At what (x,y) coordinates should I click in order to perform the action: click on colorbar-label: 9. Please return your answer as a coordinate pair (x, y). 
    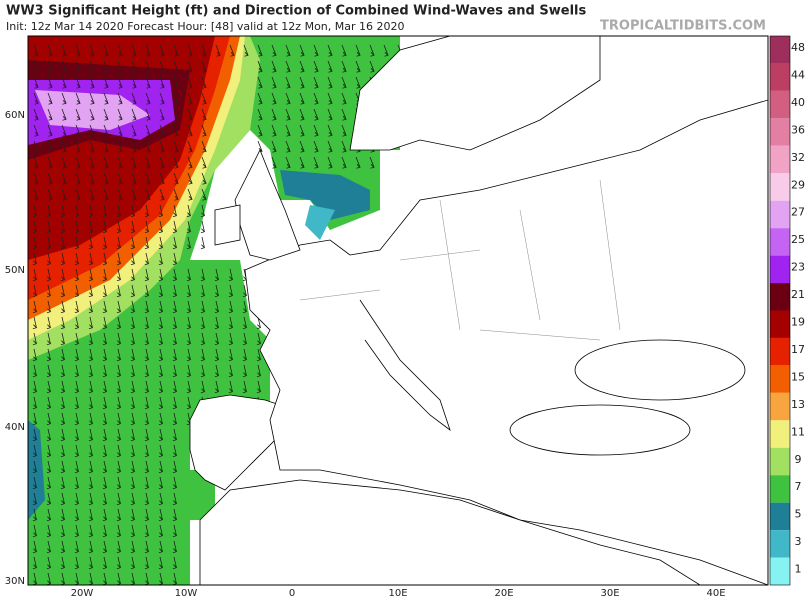
    Looking at the image, I should click on (798, 459).